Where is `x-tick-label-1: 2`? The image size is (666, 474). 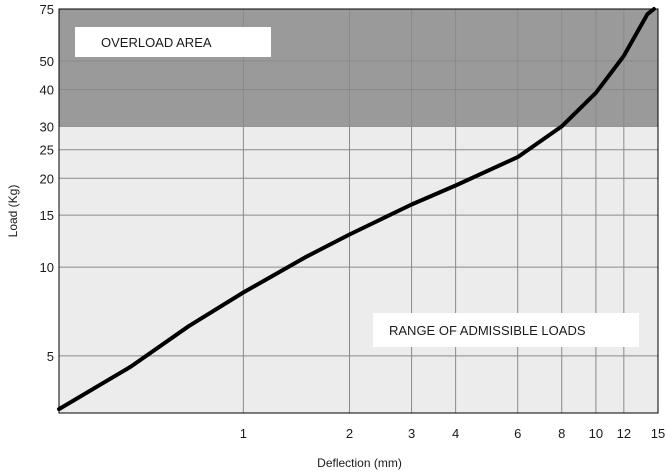 x-tick-label-1: 2 is located at coordinates (349, 433).